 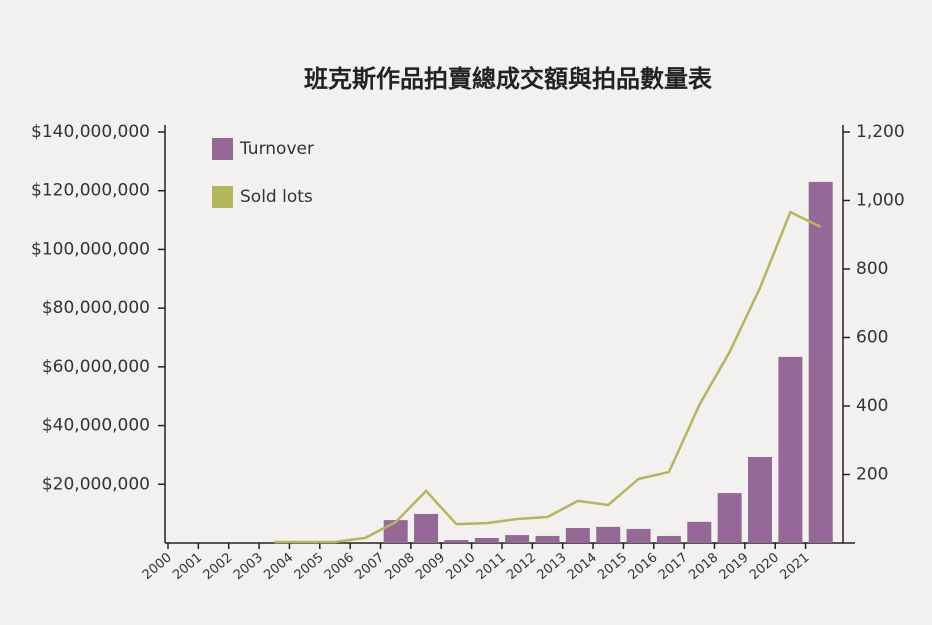 I want to click on y2-tick-label: 1,200, so click(x=880, y=132).